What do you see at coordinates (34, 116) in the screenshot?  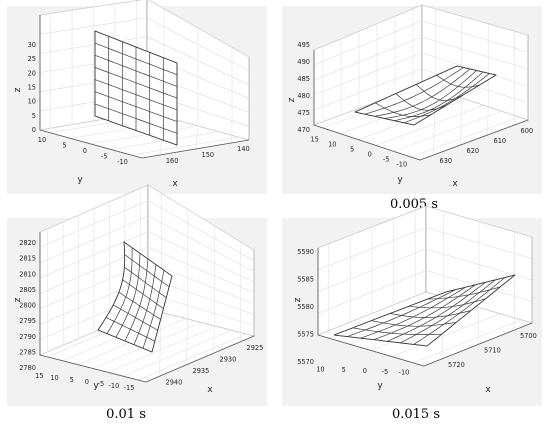 I see `z-tick-label: 5` at bounding box center [34, 116].